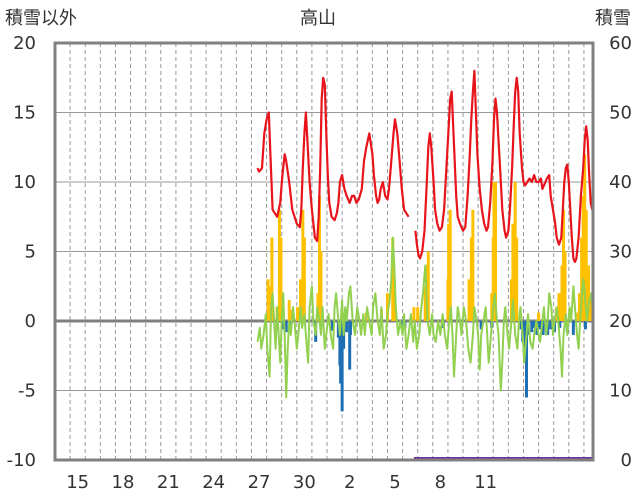 This screenshot has width=636, height=501. What do you see at coordinates (620, 113) in the screenshot?
I see `y-right-tick-label: 50` at bounding box center [620, 113].